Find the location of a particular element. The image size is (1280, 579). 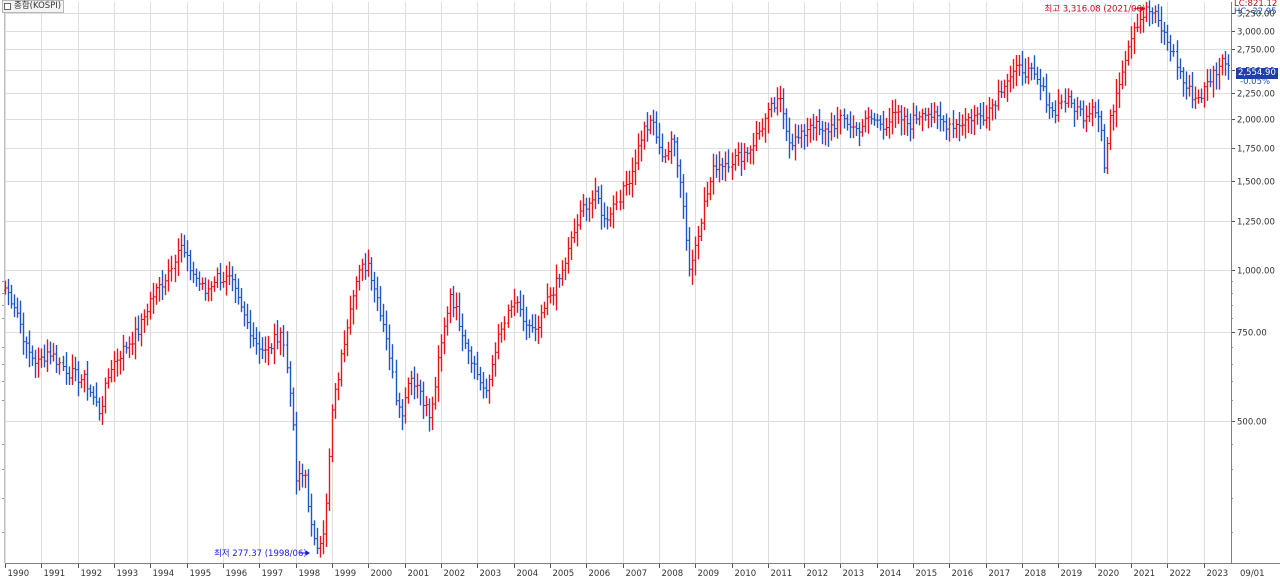

x-tick-label: 2004 is located at coordinates (528, 574).